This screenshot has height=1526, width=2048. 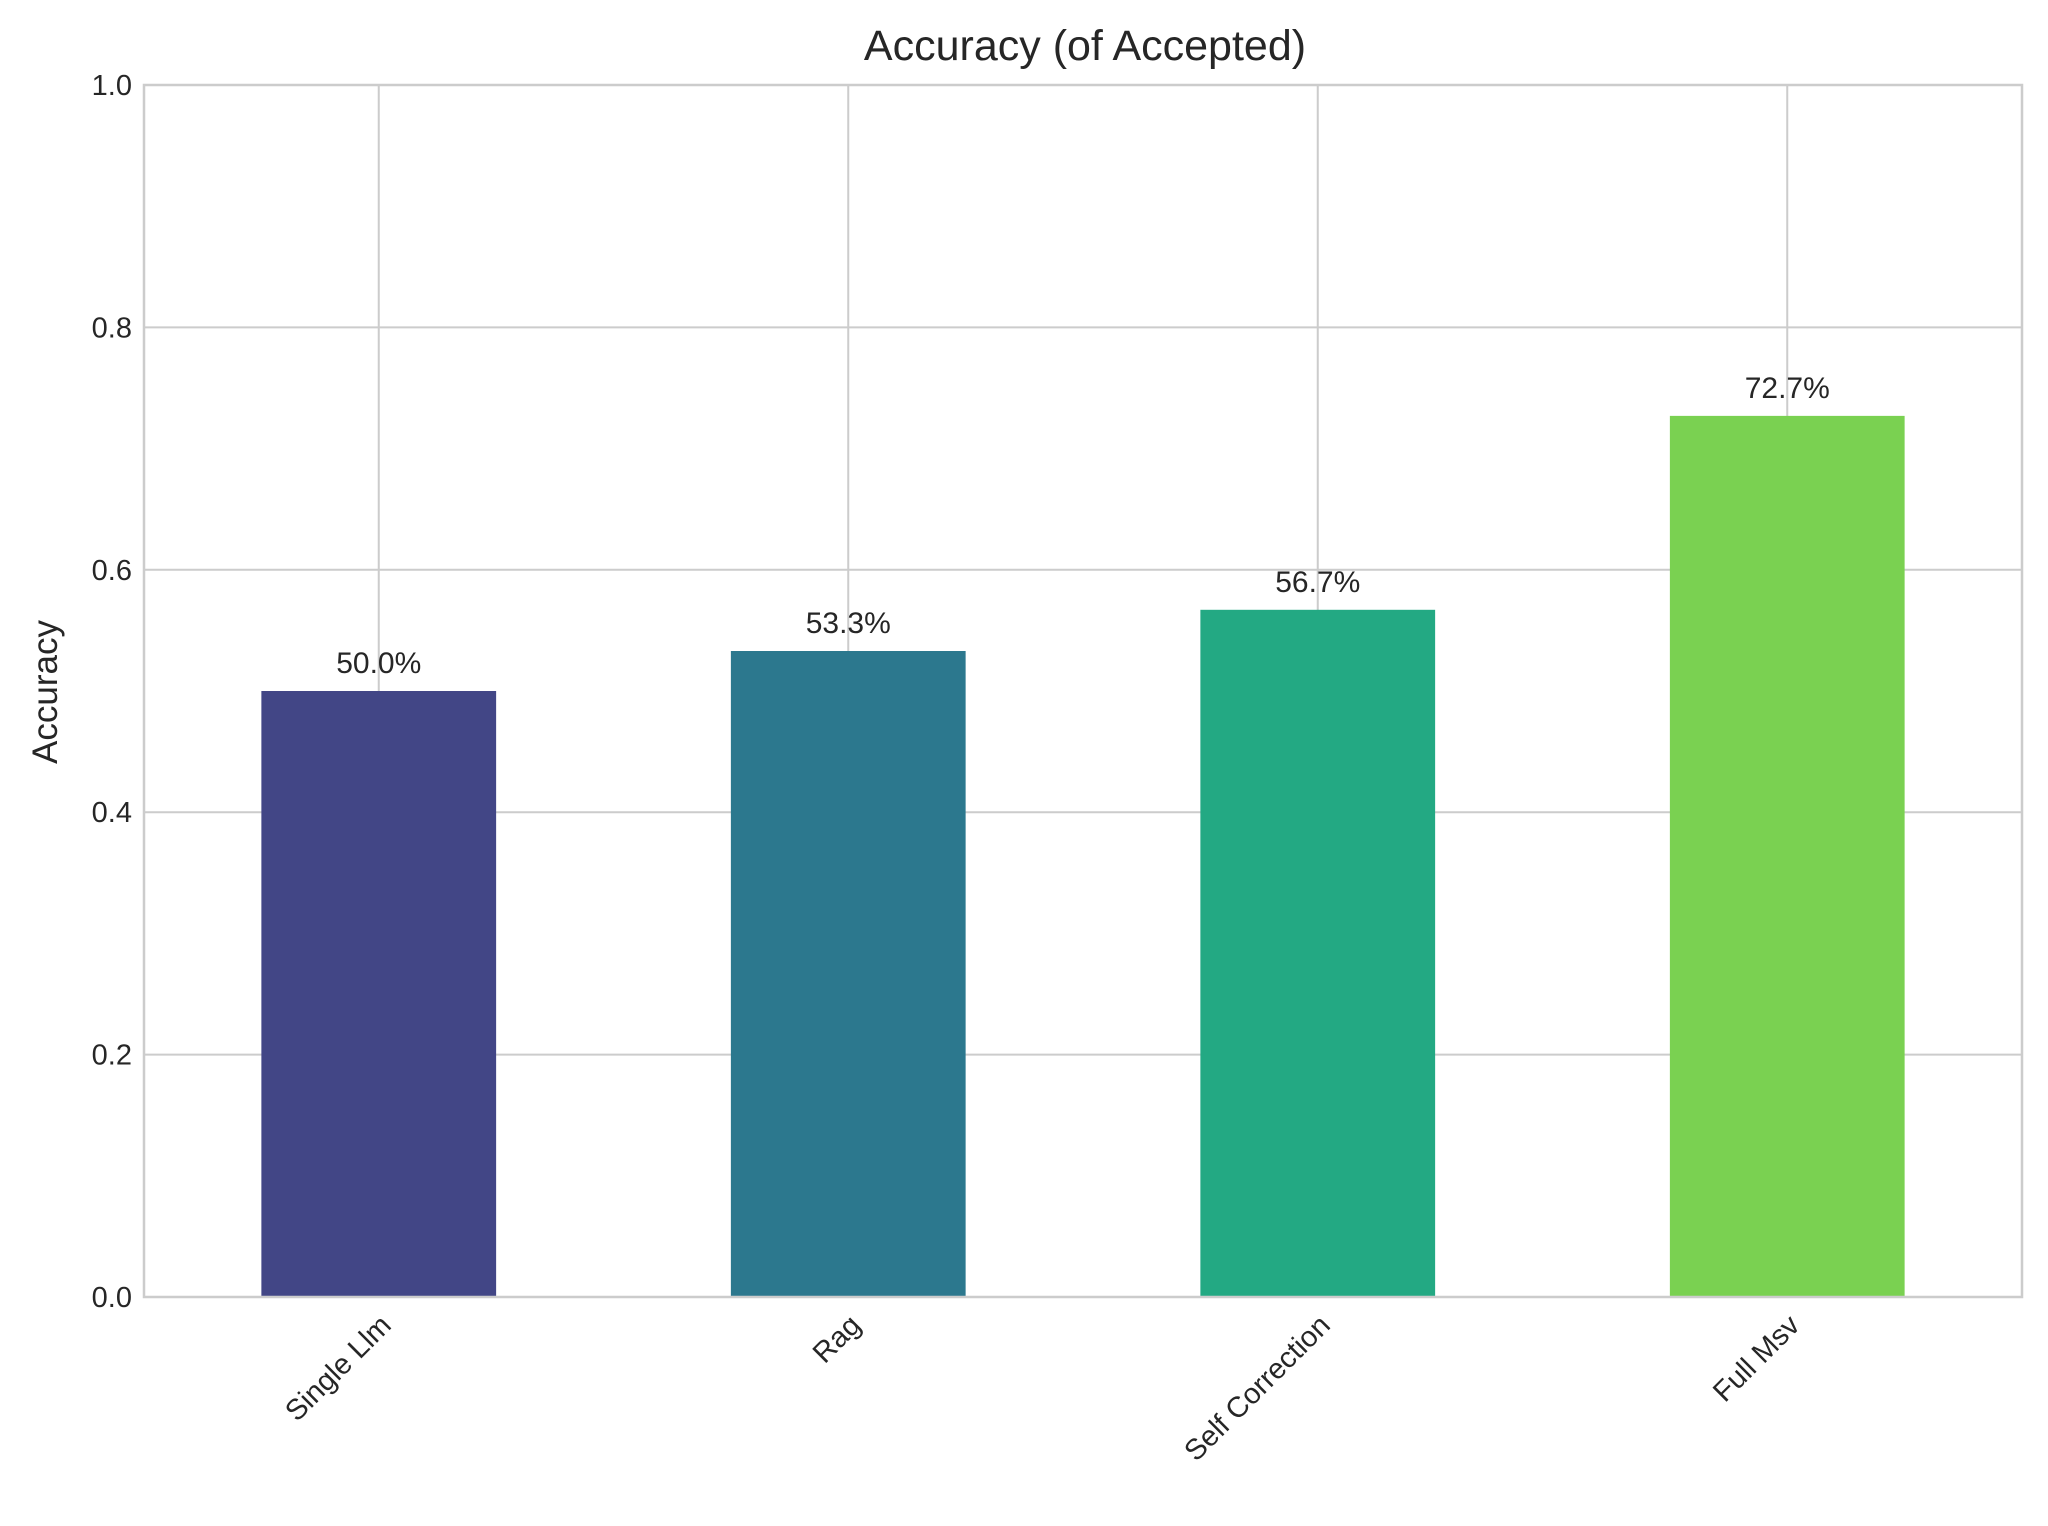 What do you see at coordinates (112, 571) in the screenshot?
I see `y-tick-label: 0.6` at bounding box center [112, 571].